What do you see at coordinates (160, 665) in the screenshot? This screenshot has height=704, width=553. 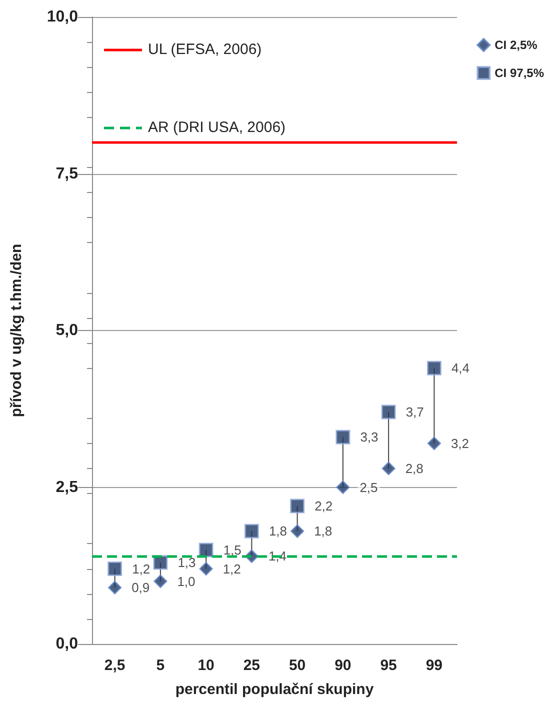 I see `x-tick-label: 5` at bounding box center [160, 665].